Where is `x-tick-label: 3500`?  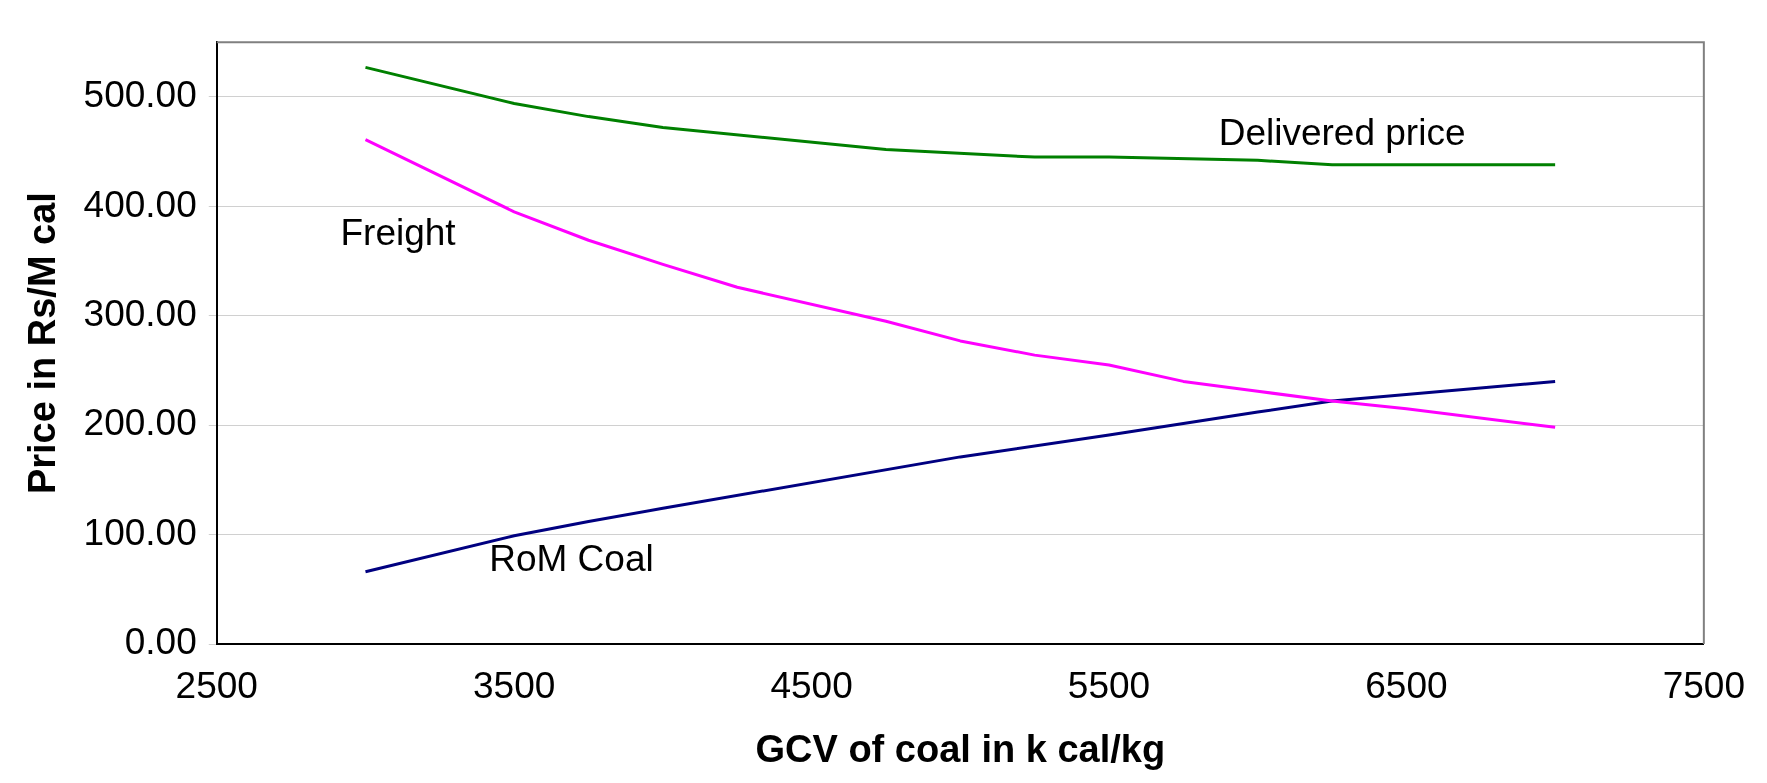
x-tick-label: 3500 is located at coordinates (514, 686).